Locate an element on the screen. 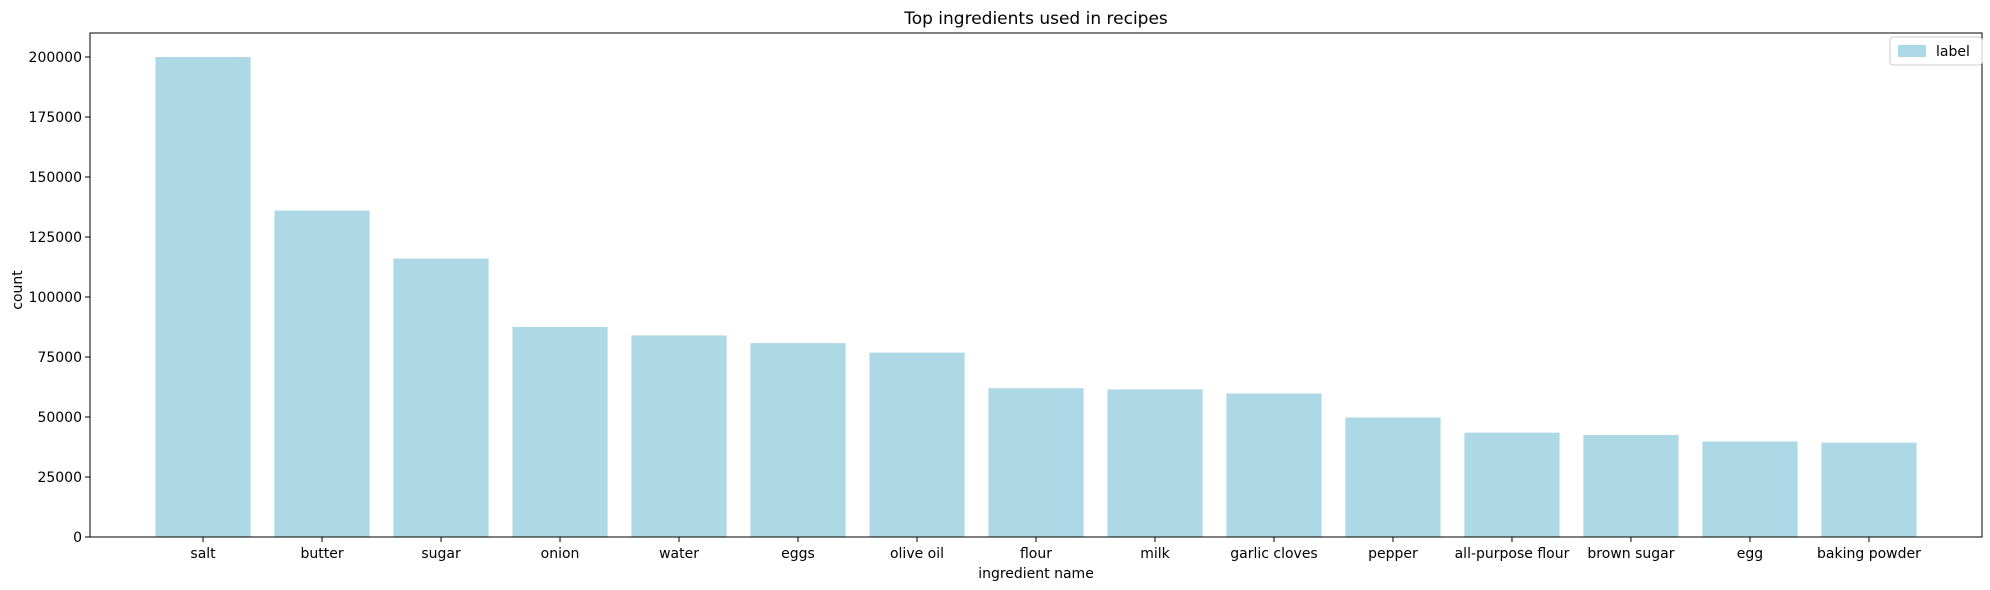 The image size is (1990, 590). bar-flour is located at coordinates (1036, 462).